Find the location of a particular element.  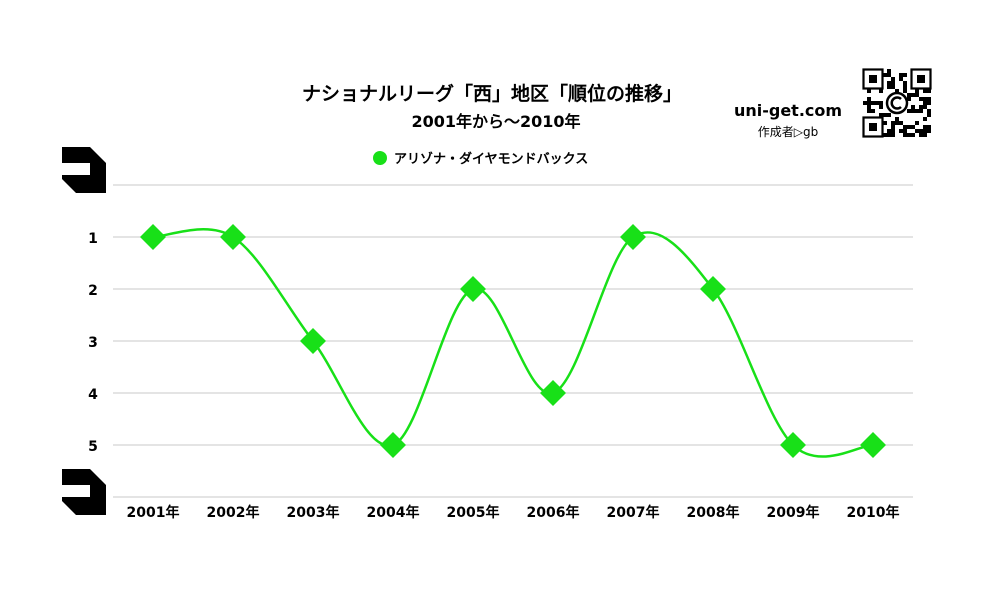

x-tick-label: 2010年 is located at coordinates (873, 512).